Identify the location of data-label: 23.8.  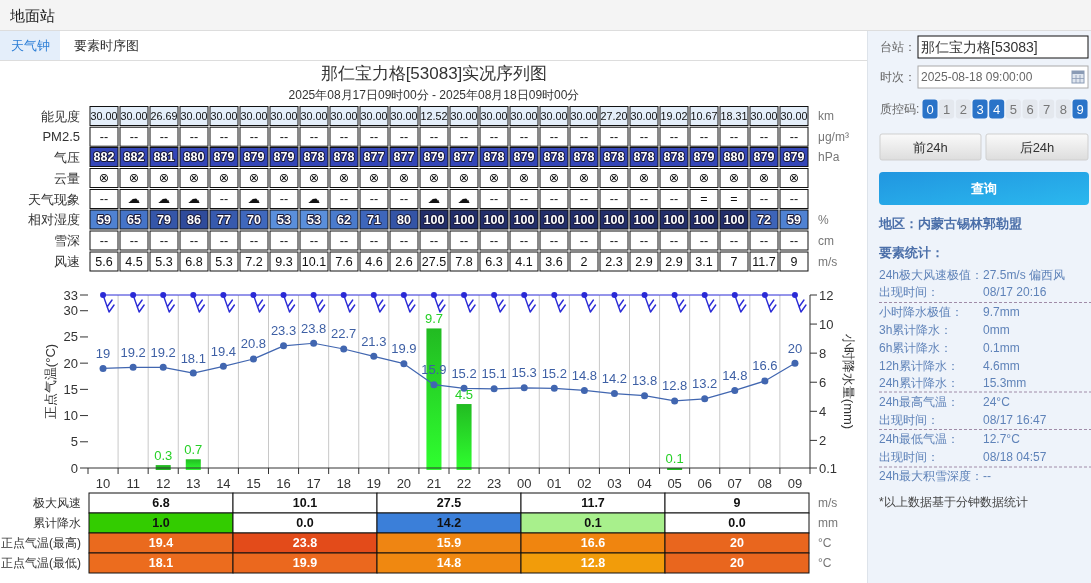
(313, 328).